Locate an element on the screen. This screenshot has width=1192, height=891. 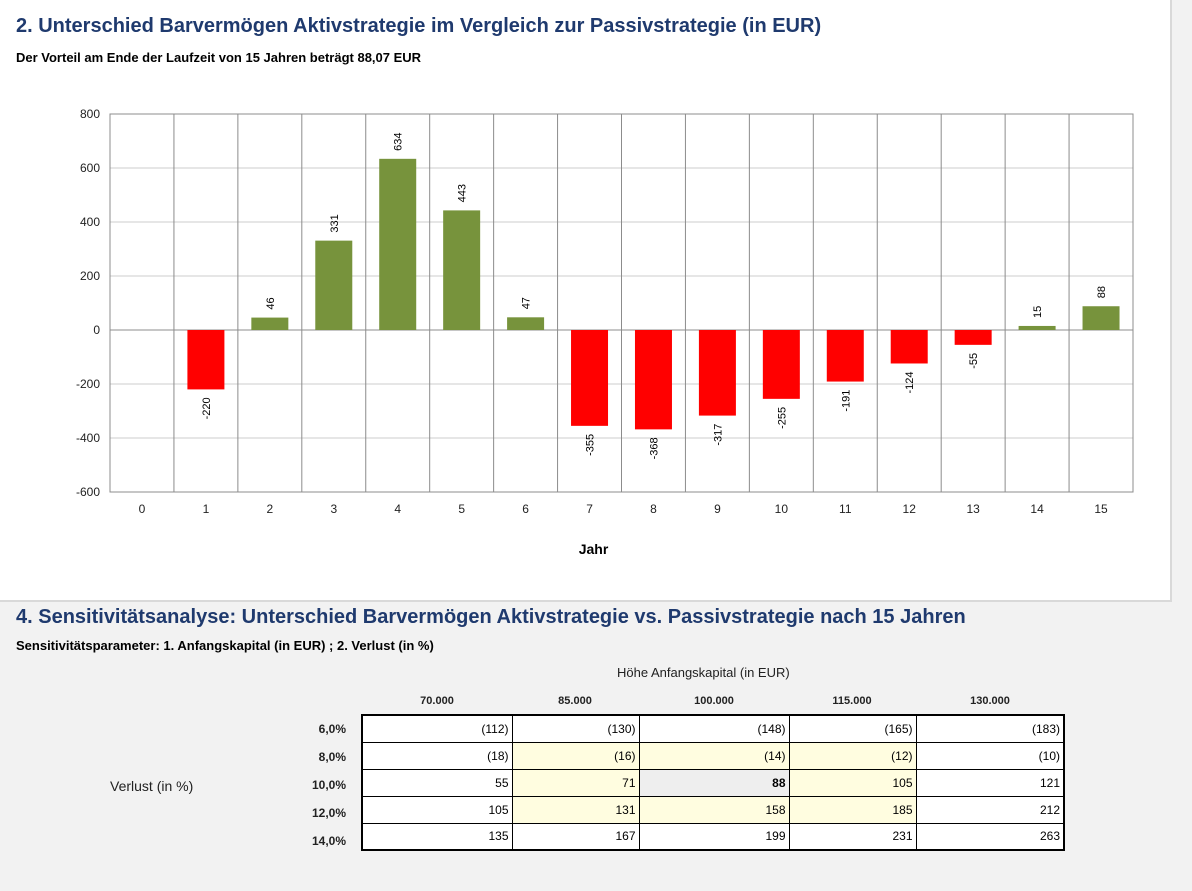
column-header: 85.000 is located at coordinates (575, 701).